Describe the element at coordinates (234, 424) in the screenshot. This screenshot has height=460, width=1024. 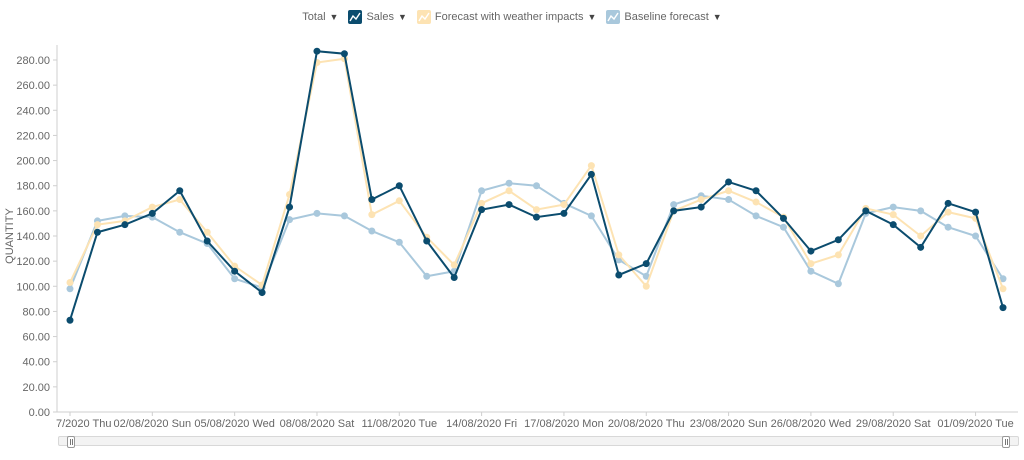
I see `x-tick-label: 05/08/2020 Wed` at that location.